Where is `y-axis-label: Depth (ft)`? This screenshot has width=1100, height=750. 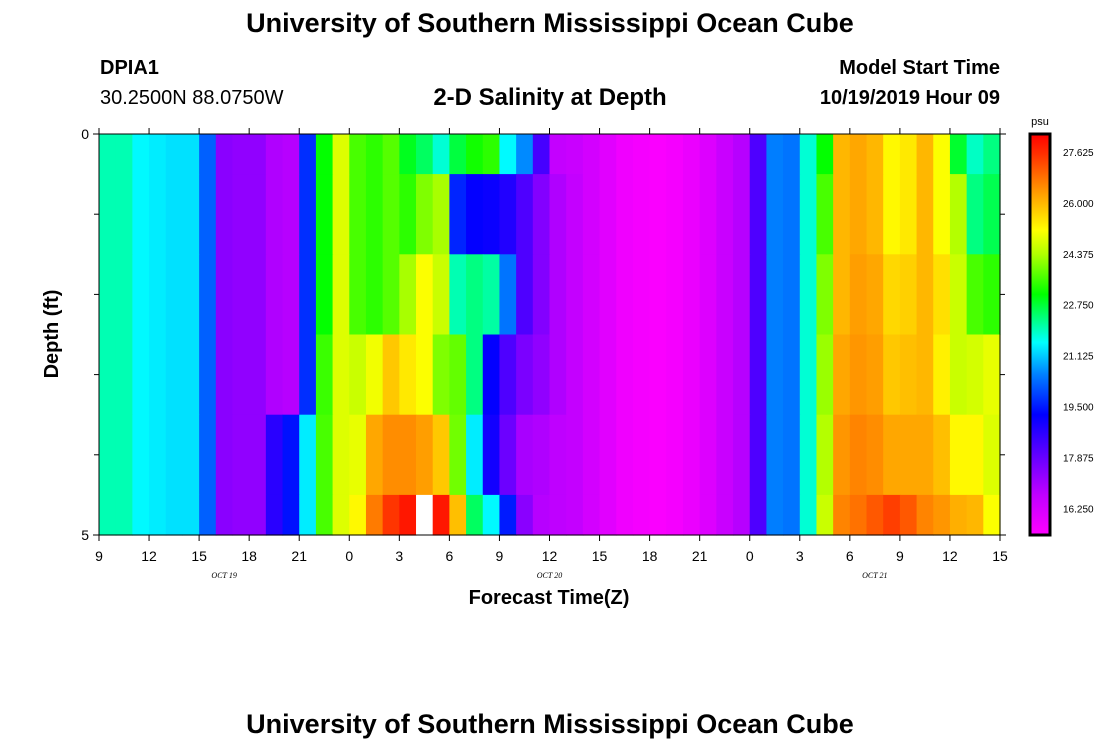
y-axis-label: Depth (ft) is located at coordinates (52, 334).